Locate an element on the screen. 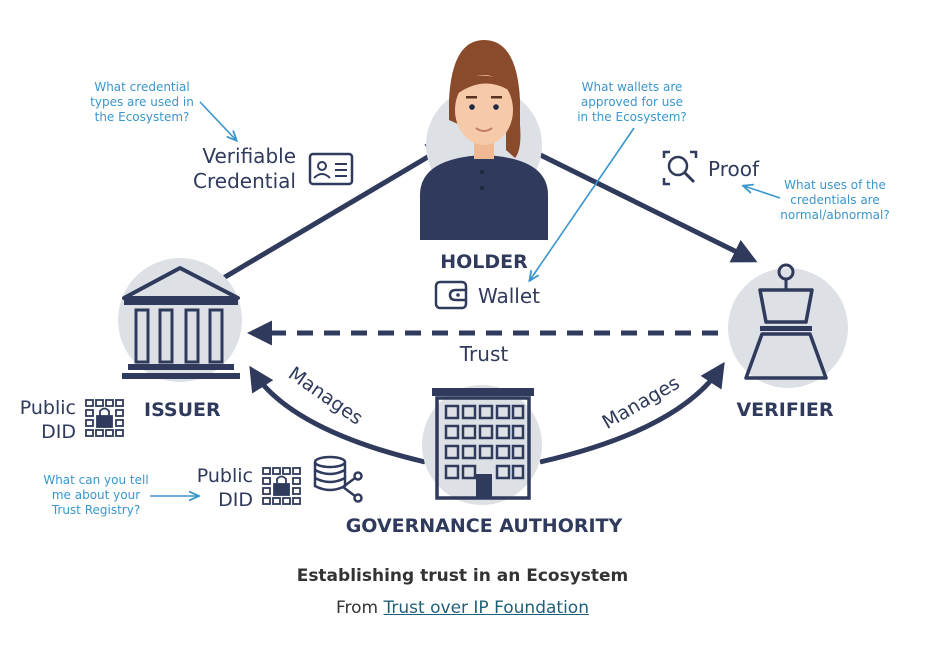 This screenshot has height=659, width=925. question-wallets-pointer is located at coordinates (582, 203).